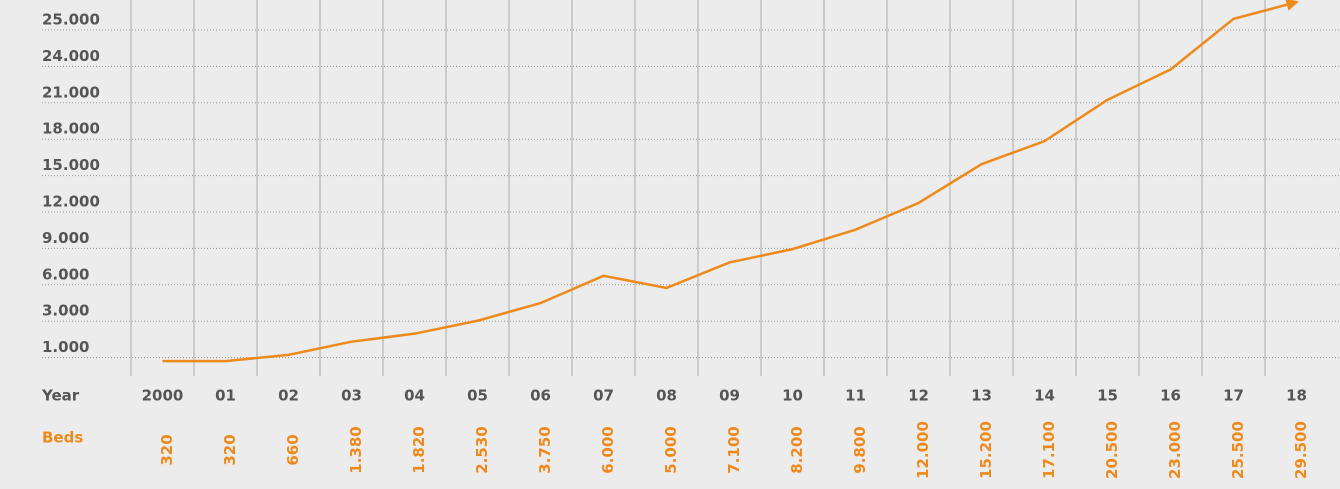 The width and height of the screenshot is (1340, 489). What do you see at coordinates (1044, 396) in the screenshot?
I see `x-tick-label: 14` at bounding box center [1044, 396].